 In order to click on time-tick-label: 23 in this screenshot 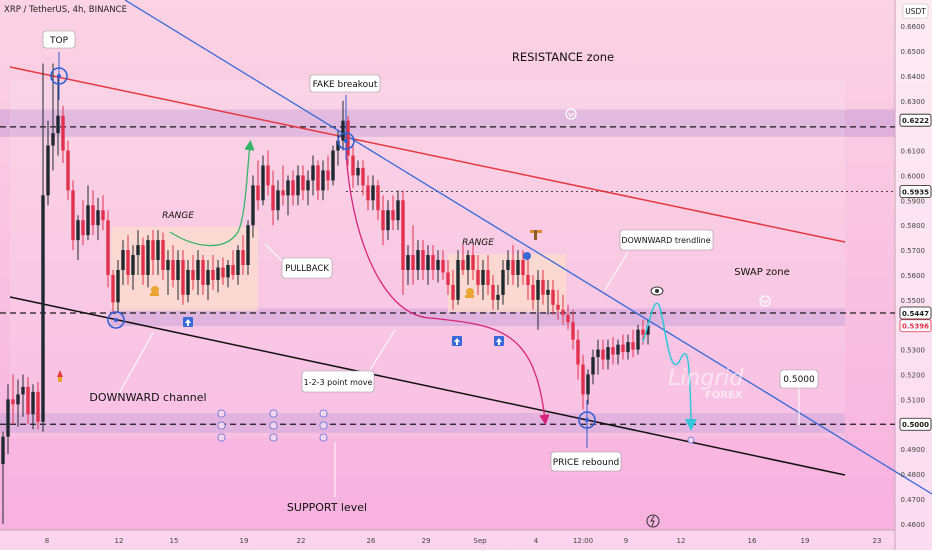, I will do `click(877, 541)`.